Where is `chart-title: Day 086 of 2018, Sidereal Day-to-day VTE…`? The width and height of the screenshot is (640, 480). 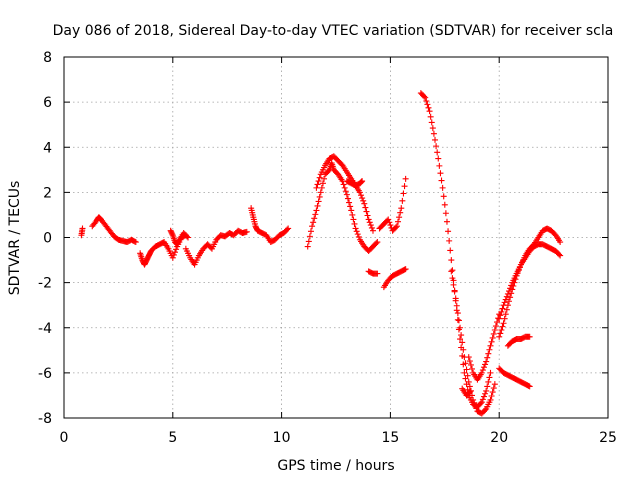
chart-title: Day 086 of 2018, Sidereal Day-to-day VTE… is located at coordinates (333, 31).